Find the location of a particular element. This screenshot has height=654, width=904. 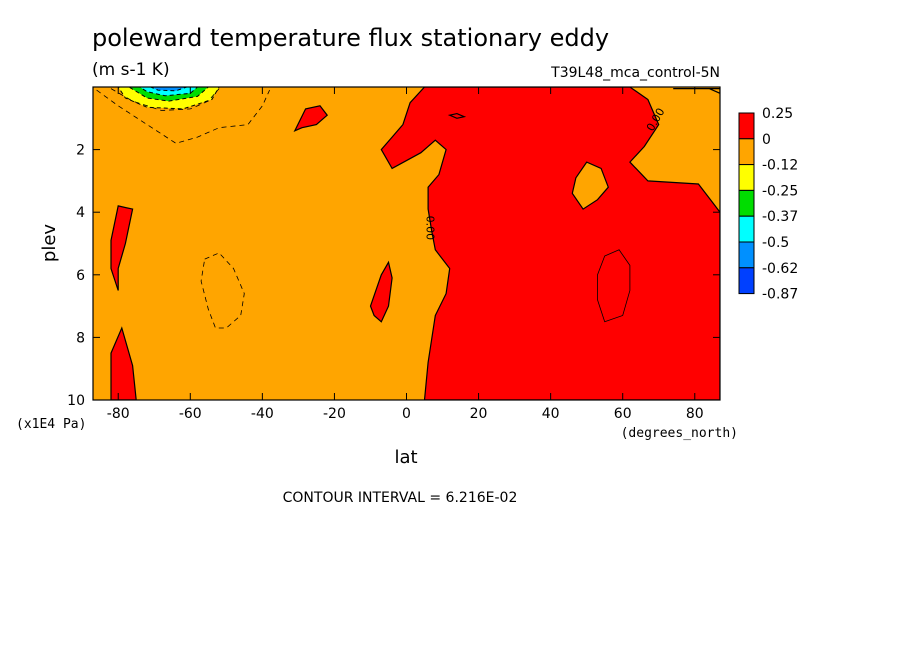

x-tick-label: -60 is located at coordinates (190, 414).